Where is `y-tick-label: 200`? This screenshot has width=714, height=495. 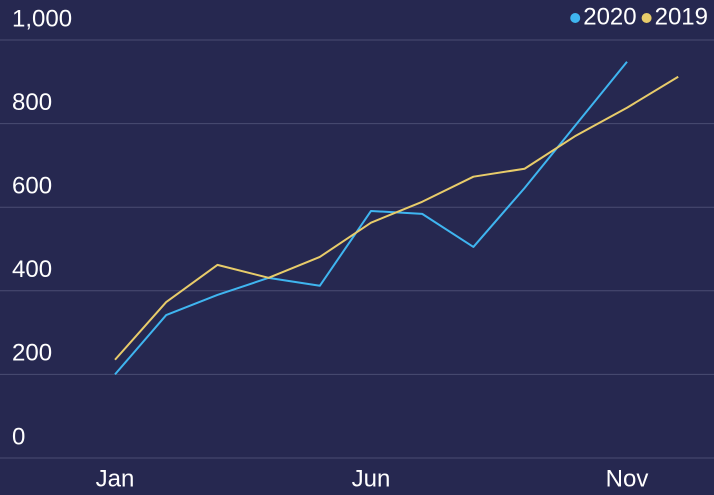 y-tick-label: 200 is located at coordinates (32, 353).